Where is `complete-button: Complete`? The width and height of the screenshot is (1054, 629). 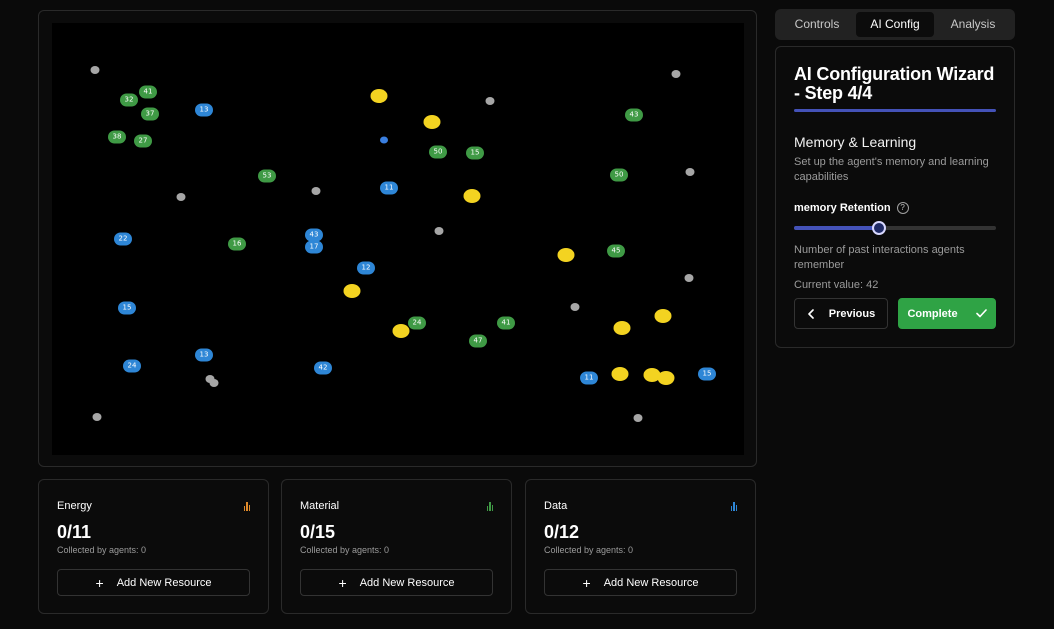 complete-button: Complete is located at coordinates (947, 313).